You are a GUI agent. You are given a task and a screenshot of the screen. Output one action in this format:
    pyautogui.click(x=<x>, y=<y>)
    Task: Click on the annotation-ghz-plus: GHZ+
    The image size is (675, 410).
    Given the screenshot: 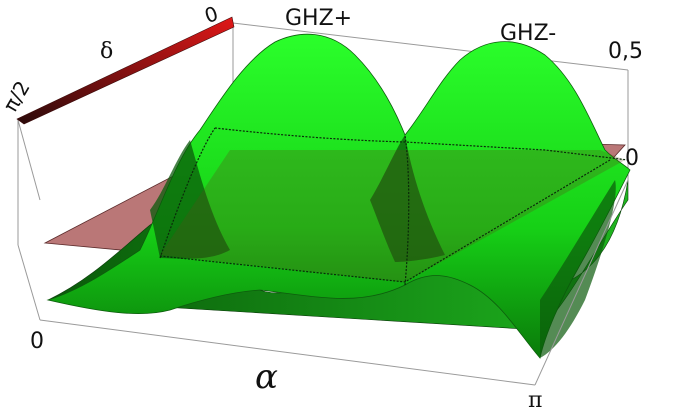 What is the action you would take?
    pyautogui.click(x=318, y=18)
    